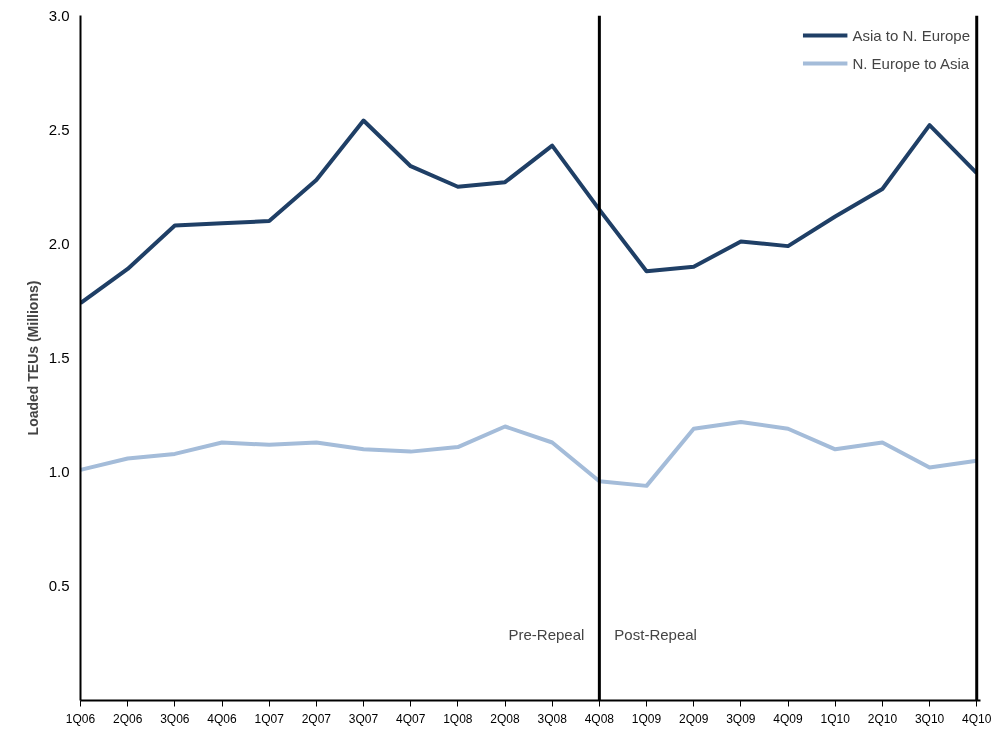  What do you see at coordinates (222, 718) in the screenshot?
I see `x-tick-label: 4Q06` at bounding box center [222, 718].